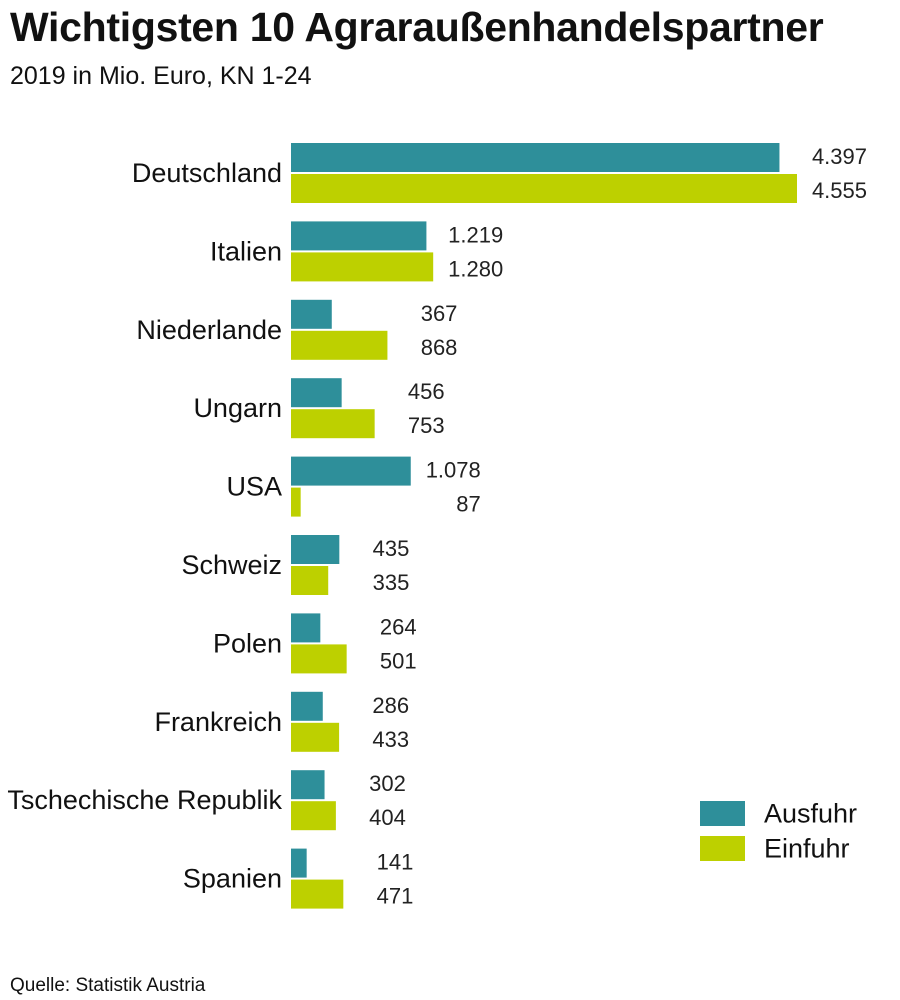  Describe the element at coordinates (439, 347) in the screenshot. I see `value-label-einfuhr-niederlande: 868` at that location.